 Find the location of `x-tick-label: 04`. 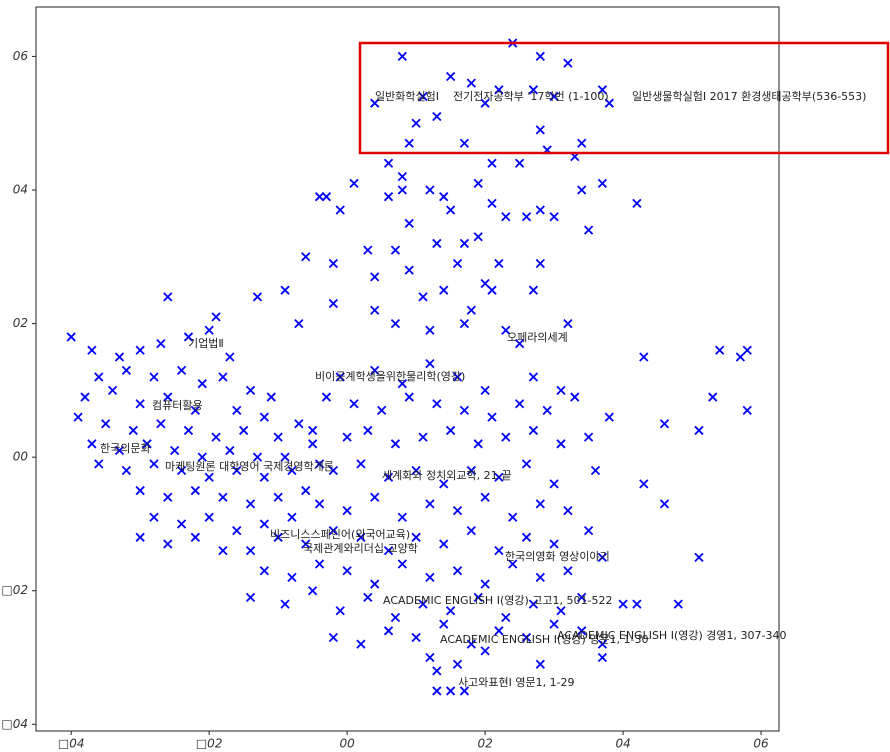

x-tick-label: 04 is located at coordinates (622, 744).